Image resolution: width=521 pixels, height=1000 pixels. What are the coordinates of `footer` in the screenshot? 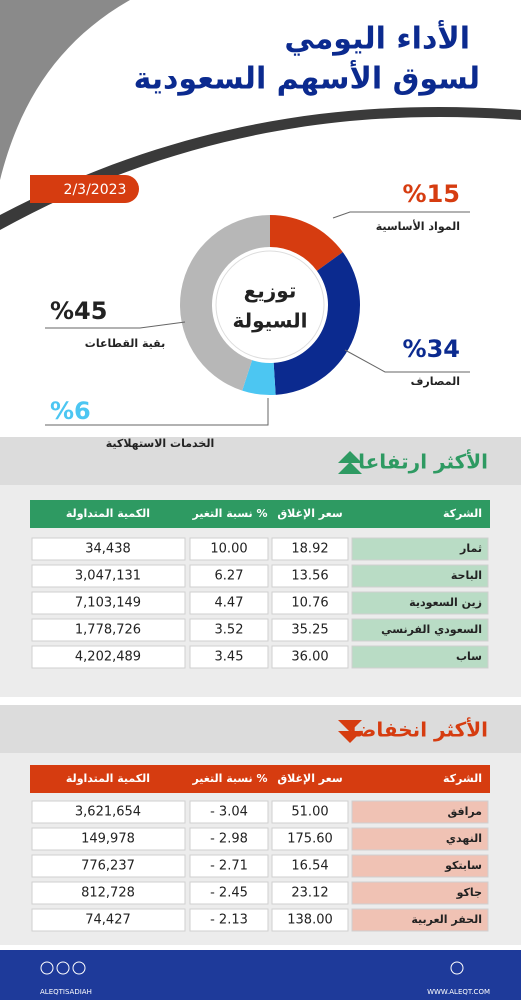 It's located at (260, 975).